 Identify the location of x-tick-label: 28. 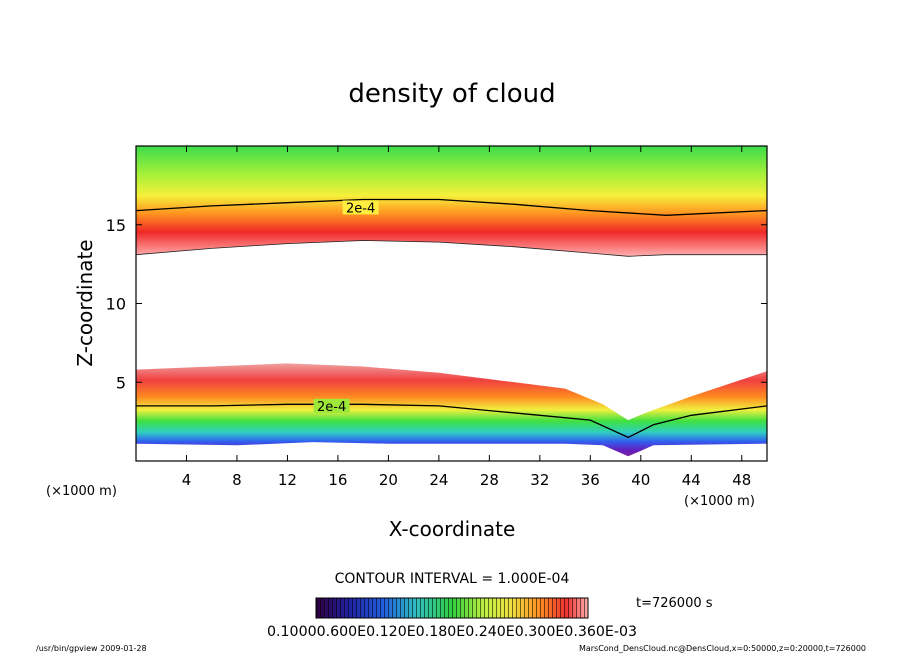
(489, 480).